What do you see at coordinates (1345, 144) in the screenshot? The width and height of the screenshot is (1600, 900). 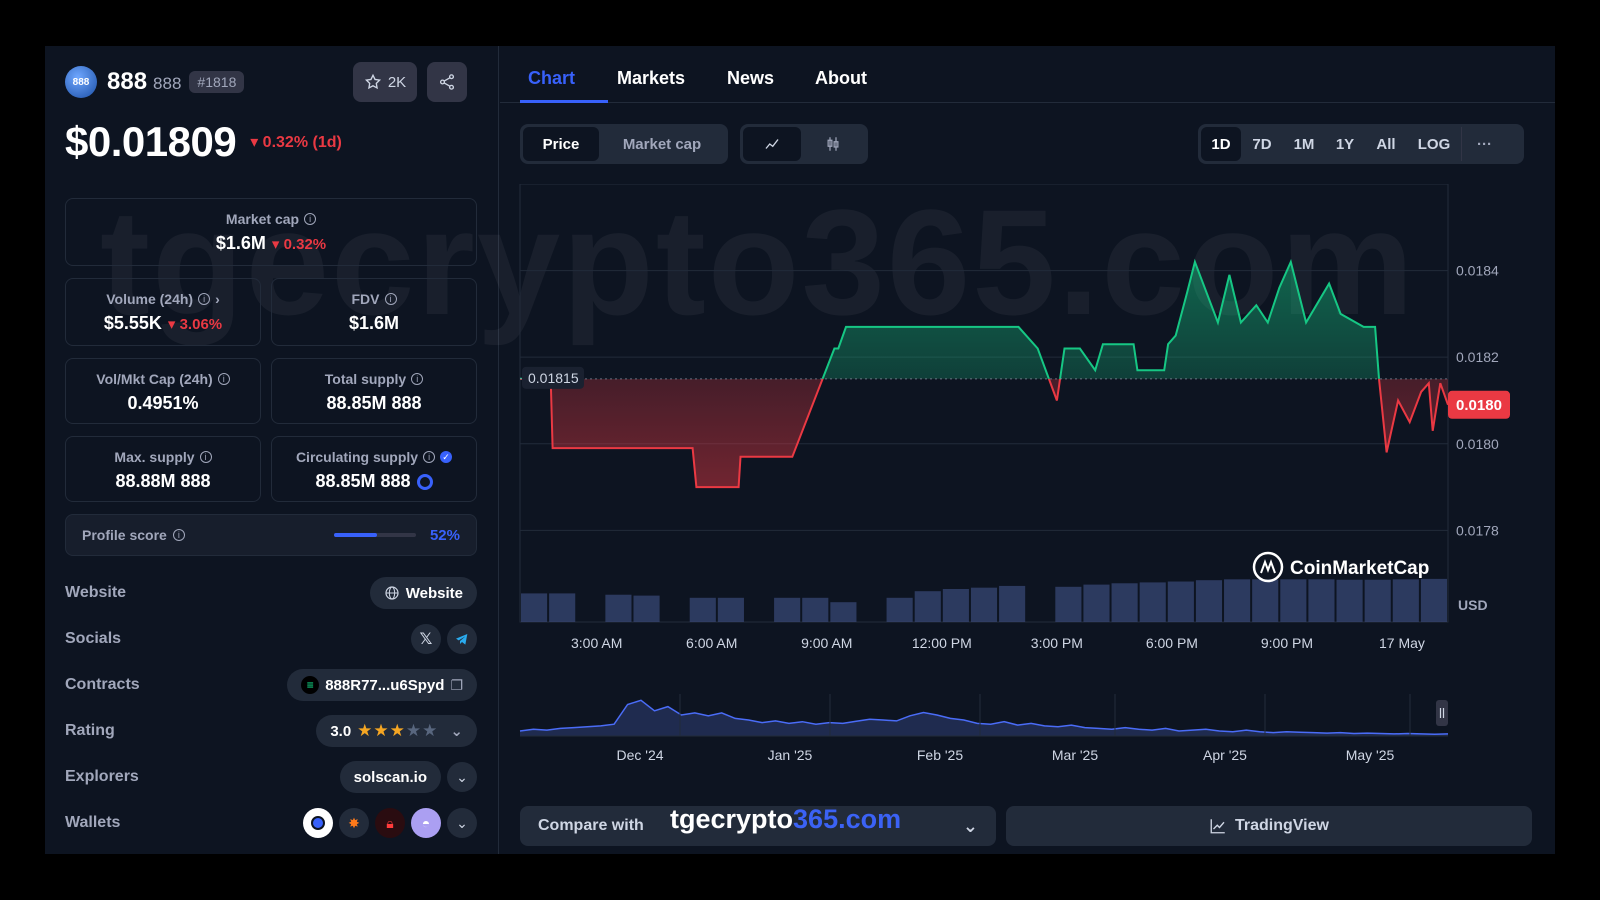 I see `range-1y-button: 1Y` at bounding box center [1345, 144].